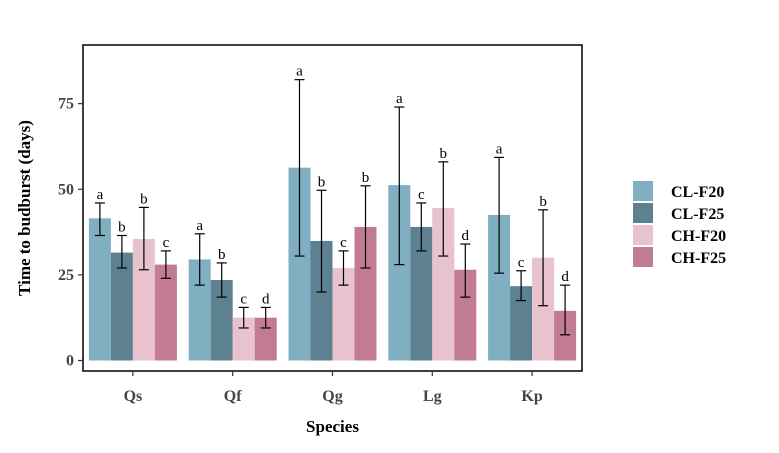 This screenshot has height=453, width=779. What do you see at coordinates (643, 213) in the screenshot?
I see `legend-swatch-CL-F25` at bounding box center [643, 213].